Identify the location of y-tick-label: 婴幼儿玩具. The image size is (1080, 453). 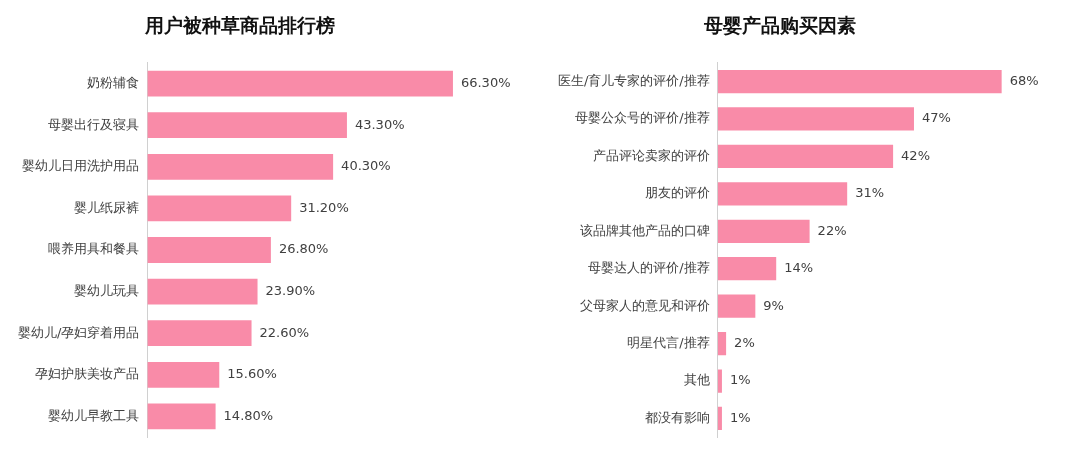
(107, 290).